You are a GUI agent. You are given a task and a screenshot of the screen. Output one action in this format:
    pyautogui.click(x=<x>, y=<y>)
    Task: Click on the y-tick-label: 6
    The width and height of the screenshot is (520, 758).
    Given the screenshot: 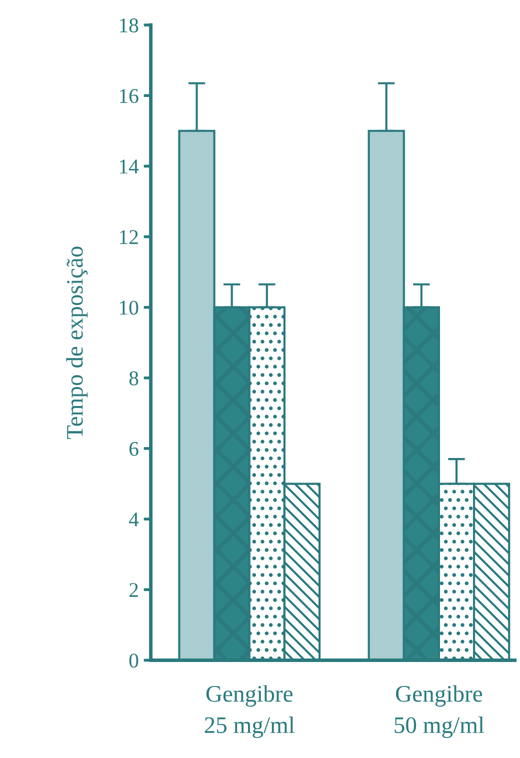 What is the action you would take?
    pyautogui.click(x=133, y=449)
    